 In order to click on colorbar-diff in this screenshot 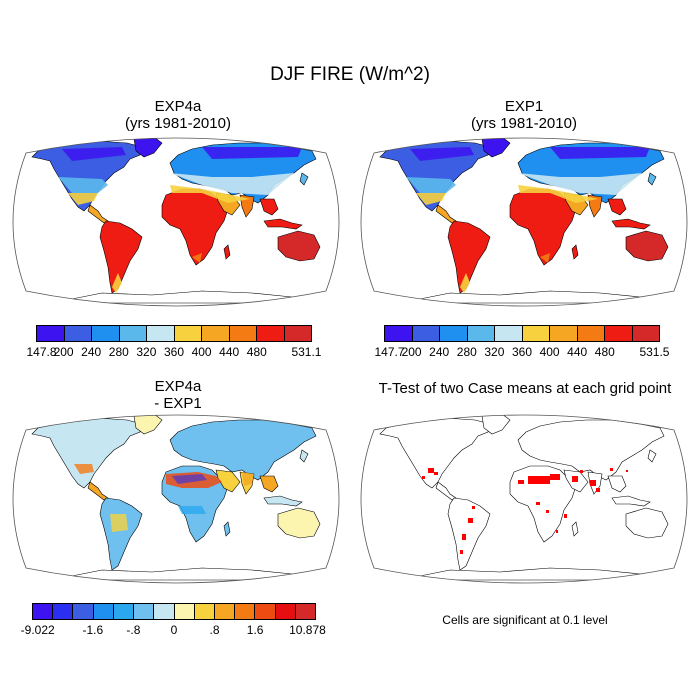, I will do `click(174, 611)`.